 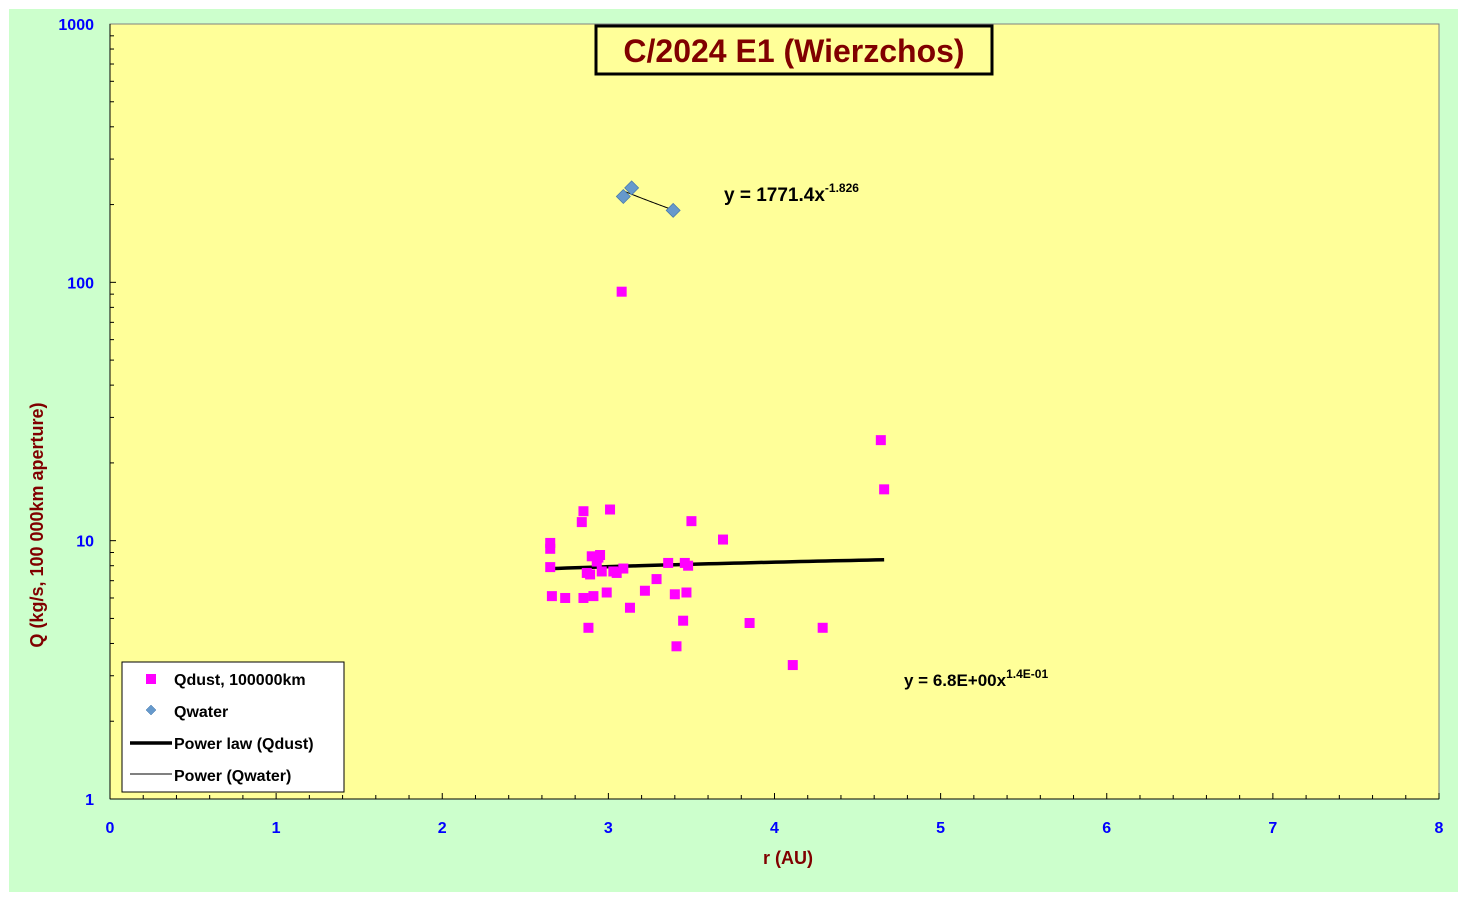 I want to click on y-tick-label: 1000, so click(x=76, y=25).